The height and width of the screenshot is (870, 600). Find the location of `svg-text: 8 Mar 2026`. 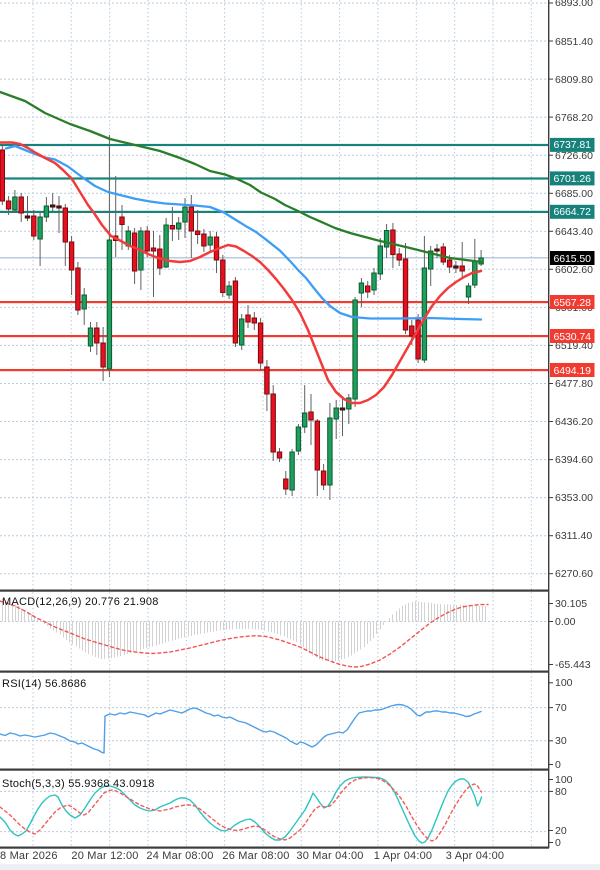

svg-text: 8 Mar 2026 is located at coordinates (29, 856).